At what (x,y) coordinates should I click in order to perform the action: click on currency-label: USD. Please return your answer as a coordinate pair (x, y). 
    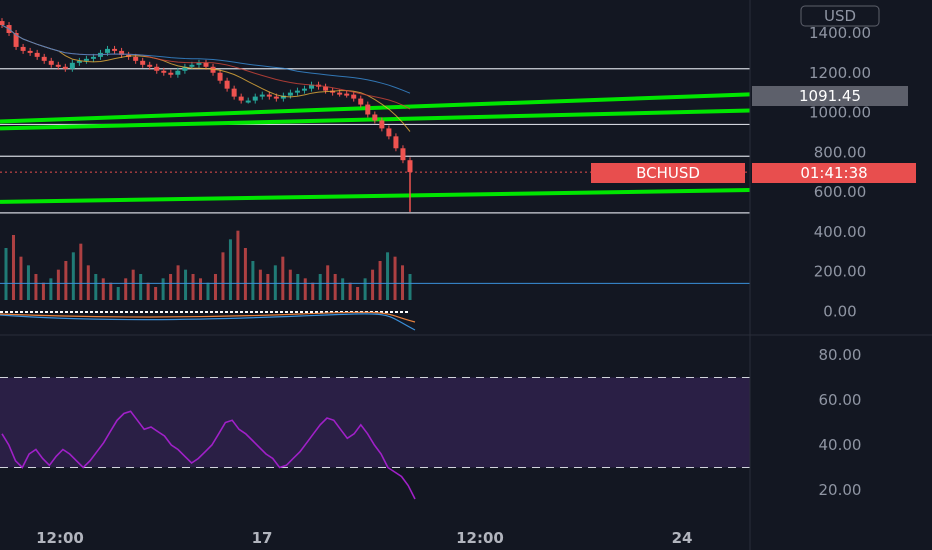
    Looking at the image, I should click on (840, 16).